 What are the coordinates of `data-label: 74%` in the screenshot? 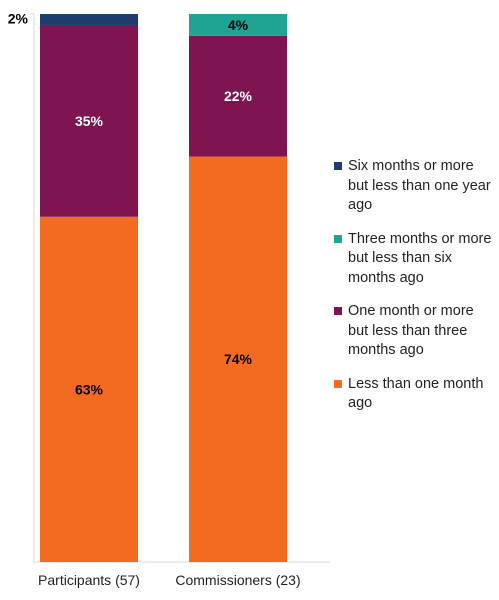 It's located at (238, 359).